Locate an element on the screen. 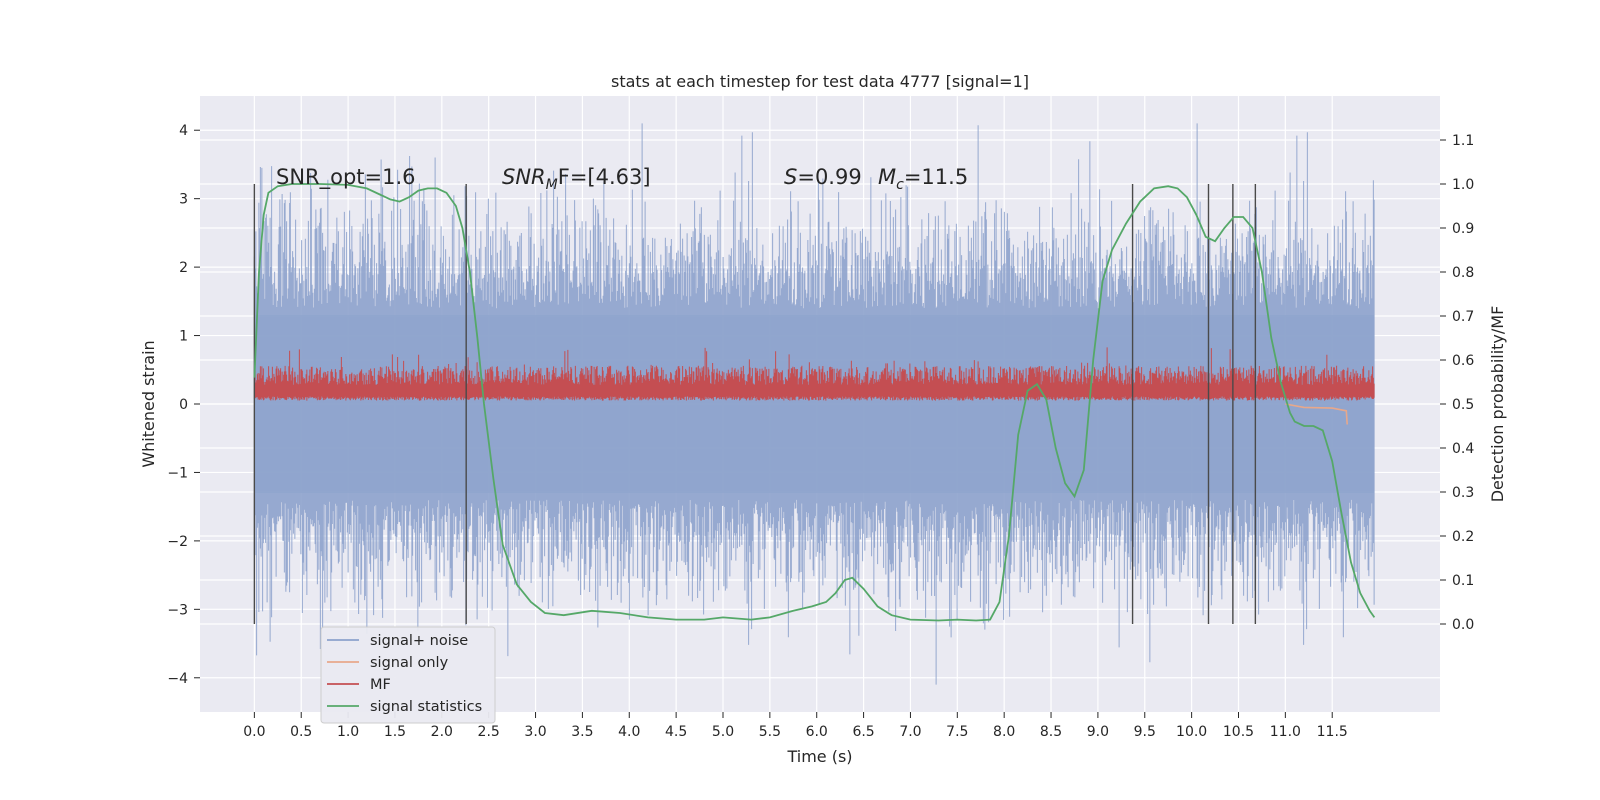  y-tick-label-left: −3 is located at coordinates (177, 610).